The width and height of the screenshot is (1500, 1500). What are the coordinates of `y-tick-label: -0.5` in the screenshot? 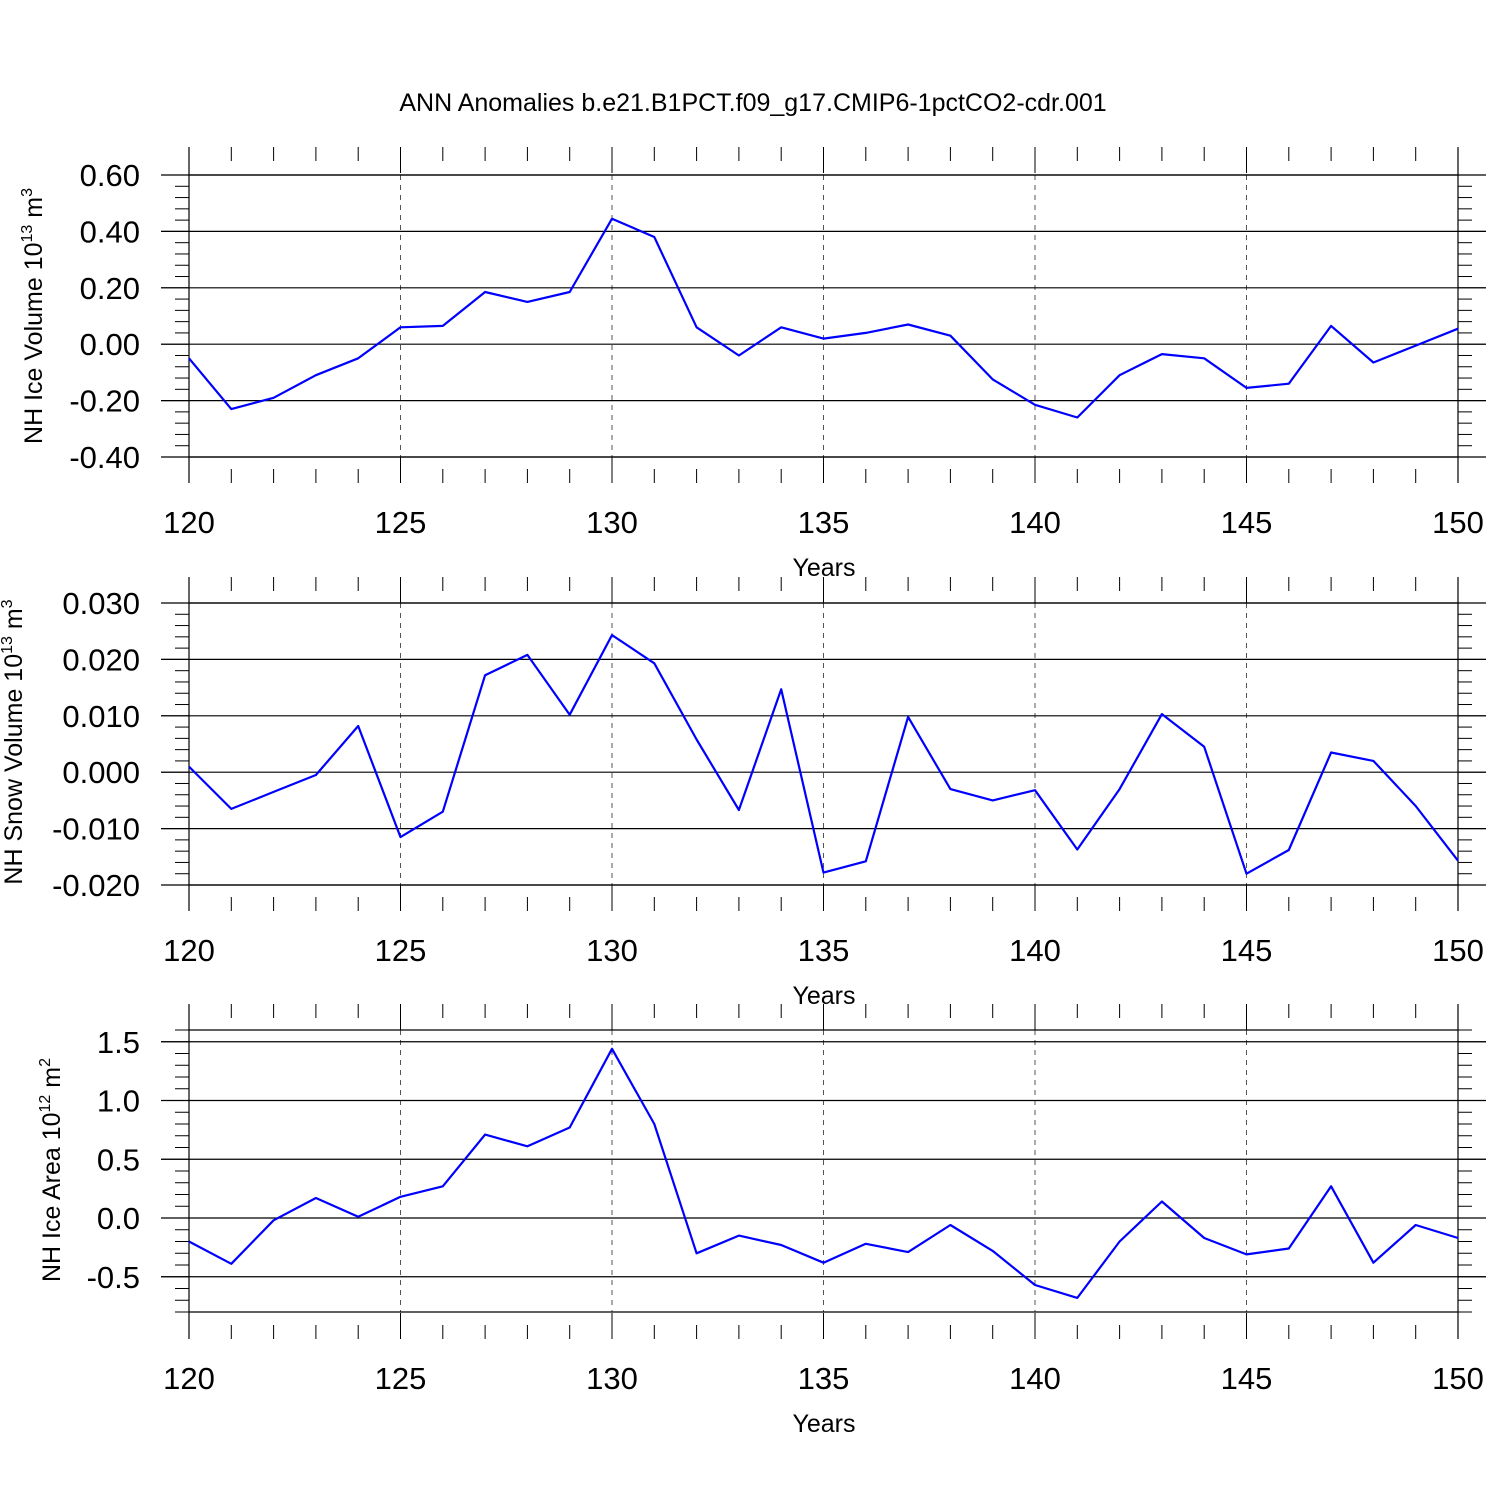 It's located at (113, 1277).